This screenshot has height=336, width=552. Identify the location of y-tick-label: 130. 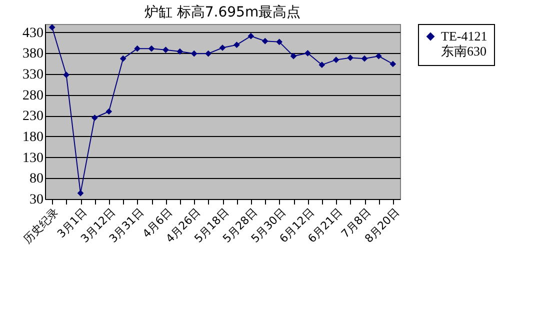
(33, 158).